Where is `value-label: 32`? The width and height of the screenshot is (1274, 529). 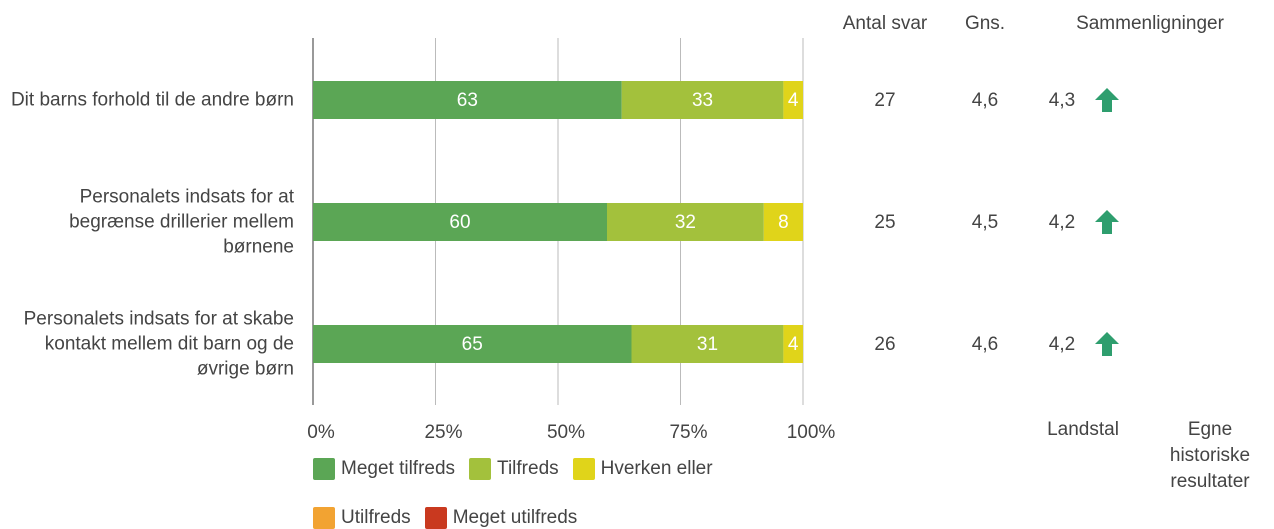
value-label: 32 is located at coordinates (685, 222).